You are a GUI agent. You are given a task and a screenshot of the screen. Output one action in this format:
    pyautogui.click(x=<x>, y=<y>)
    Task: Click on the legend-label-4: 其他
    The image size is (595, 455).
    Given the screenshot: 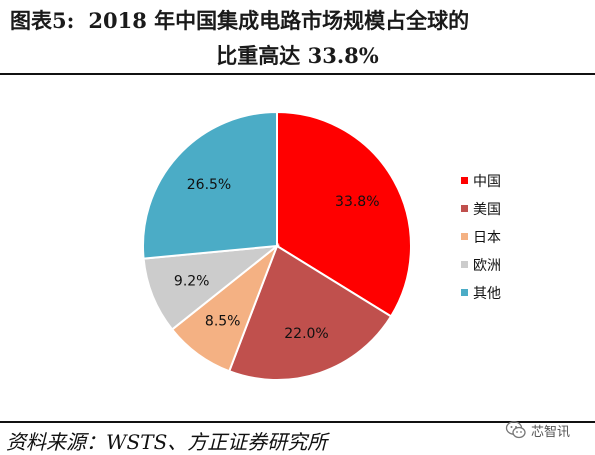 What is the action you would take?
    pyautogui.click(x=487, y=294)
    